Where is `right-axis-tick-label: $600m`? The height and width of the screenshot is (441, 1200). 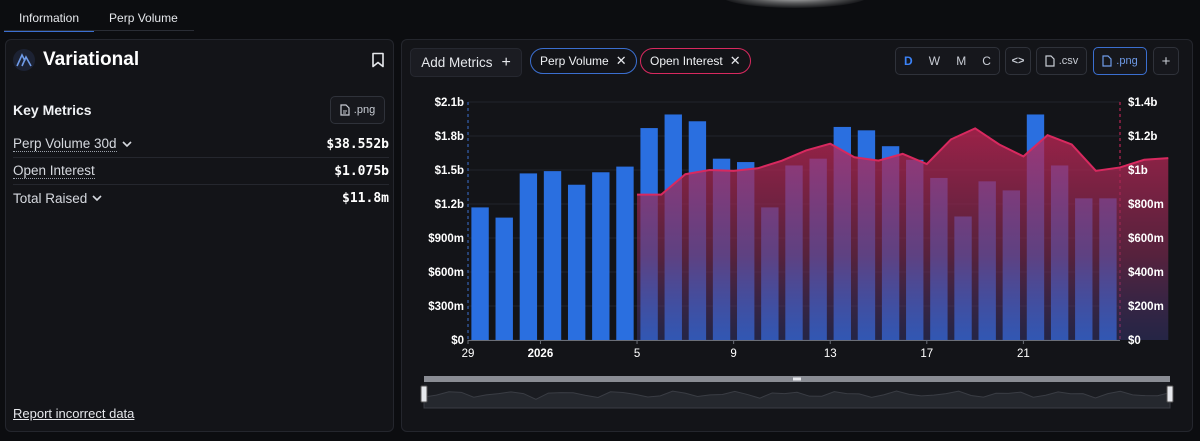 right-axis-tick-label: $600m is located at coordinates (1146, 239).